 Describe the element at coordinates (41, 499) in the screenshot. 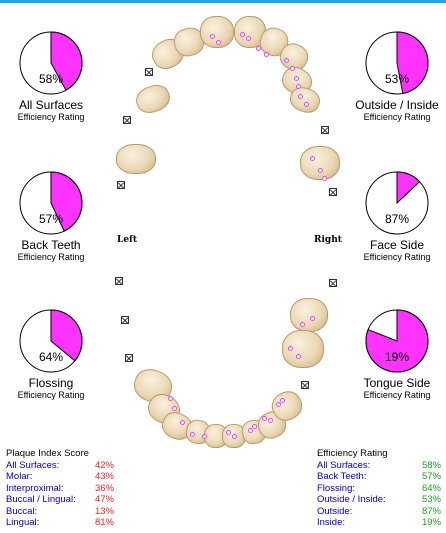

I see `plaque_index-row-label: Buccal / Lingual:` at that location.